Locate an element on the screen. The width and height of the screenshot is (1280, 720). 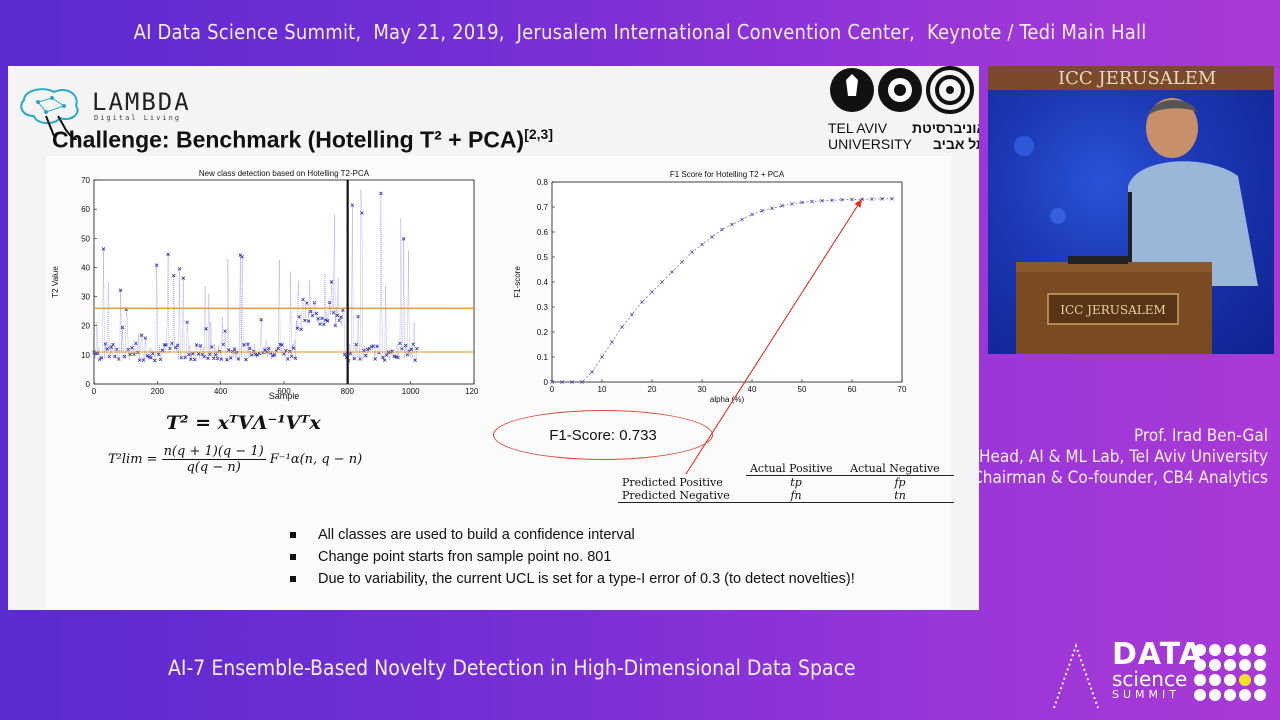
x-tick-label: 600 is located at coordinates (284, 391).